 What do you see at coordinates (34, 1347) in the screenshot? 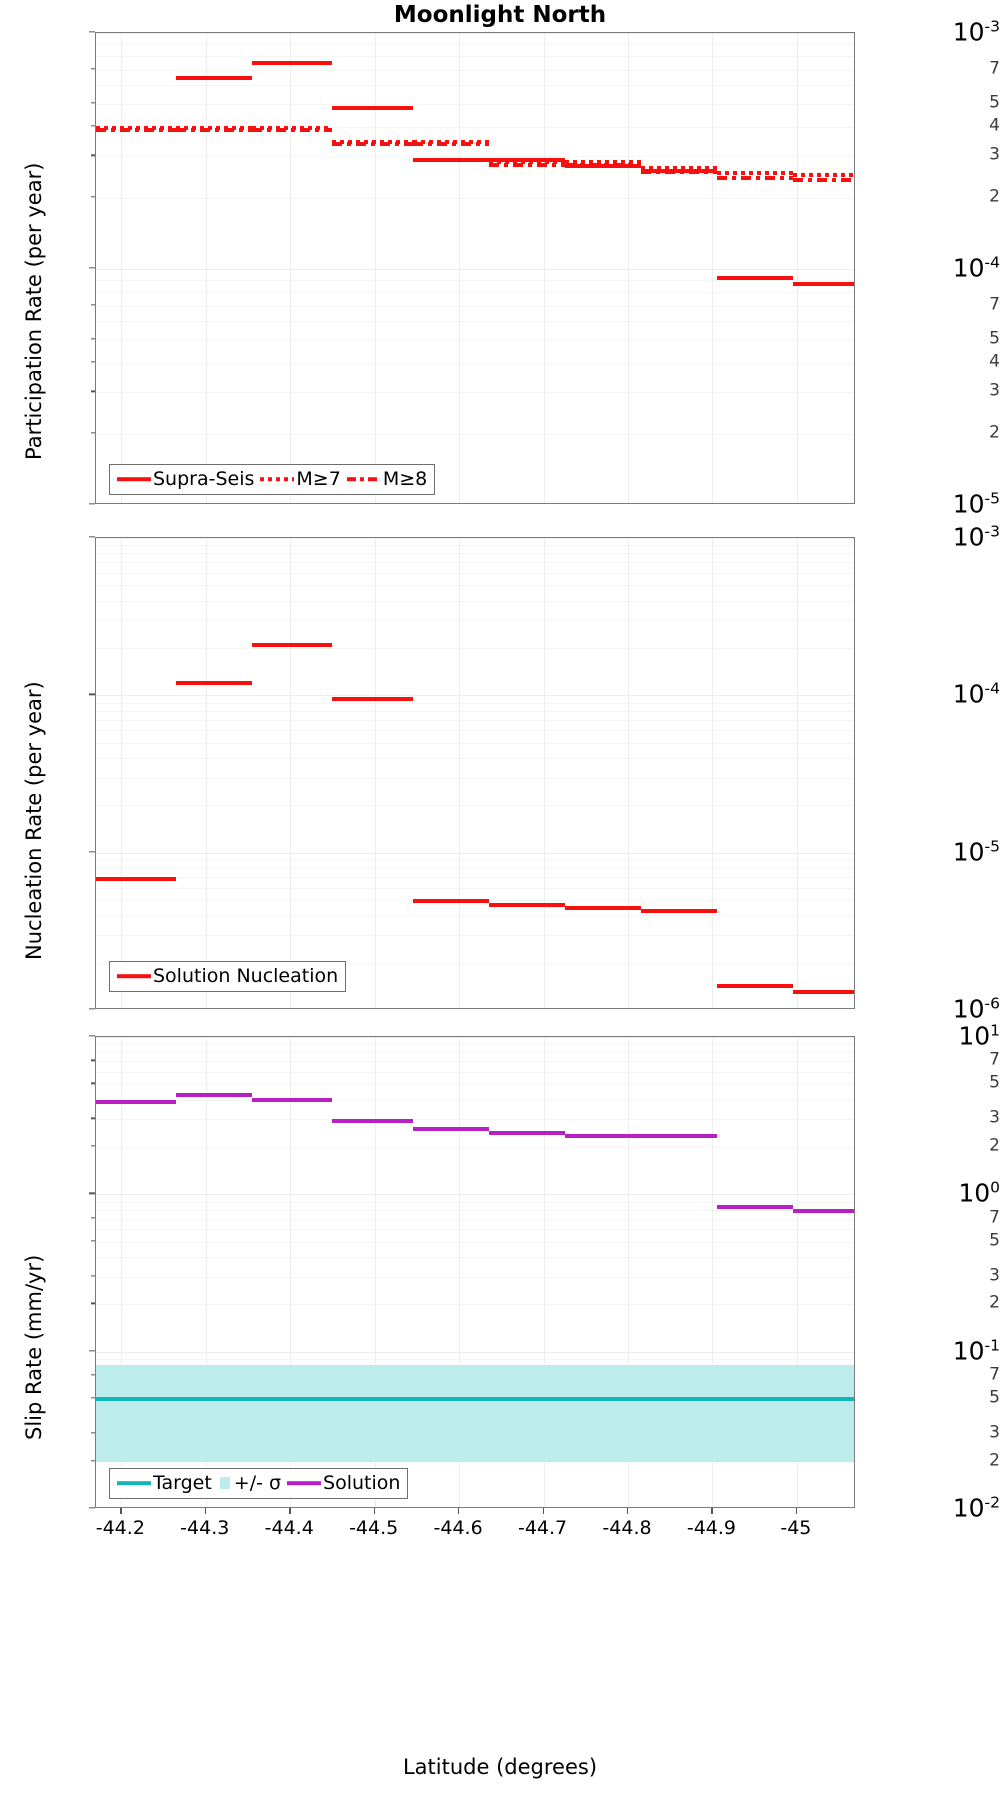
I see `panel3-y-axis-label: Slip Rate (mm/yr)` at bounding box center [34, 1347].